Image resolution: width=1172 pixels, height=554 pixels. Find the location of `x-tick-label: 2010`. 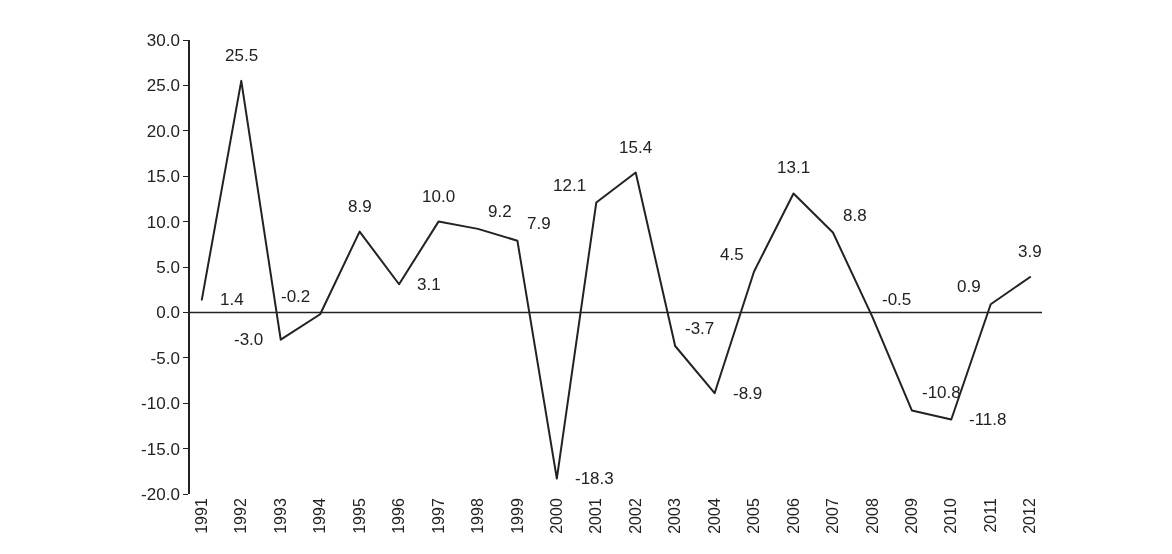

x-tick-label: 2010 is located at coordinates (951, 516).